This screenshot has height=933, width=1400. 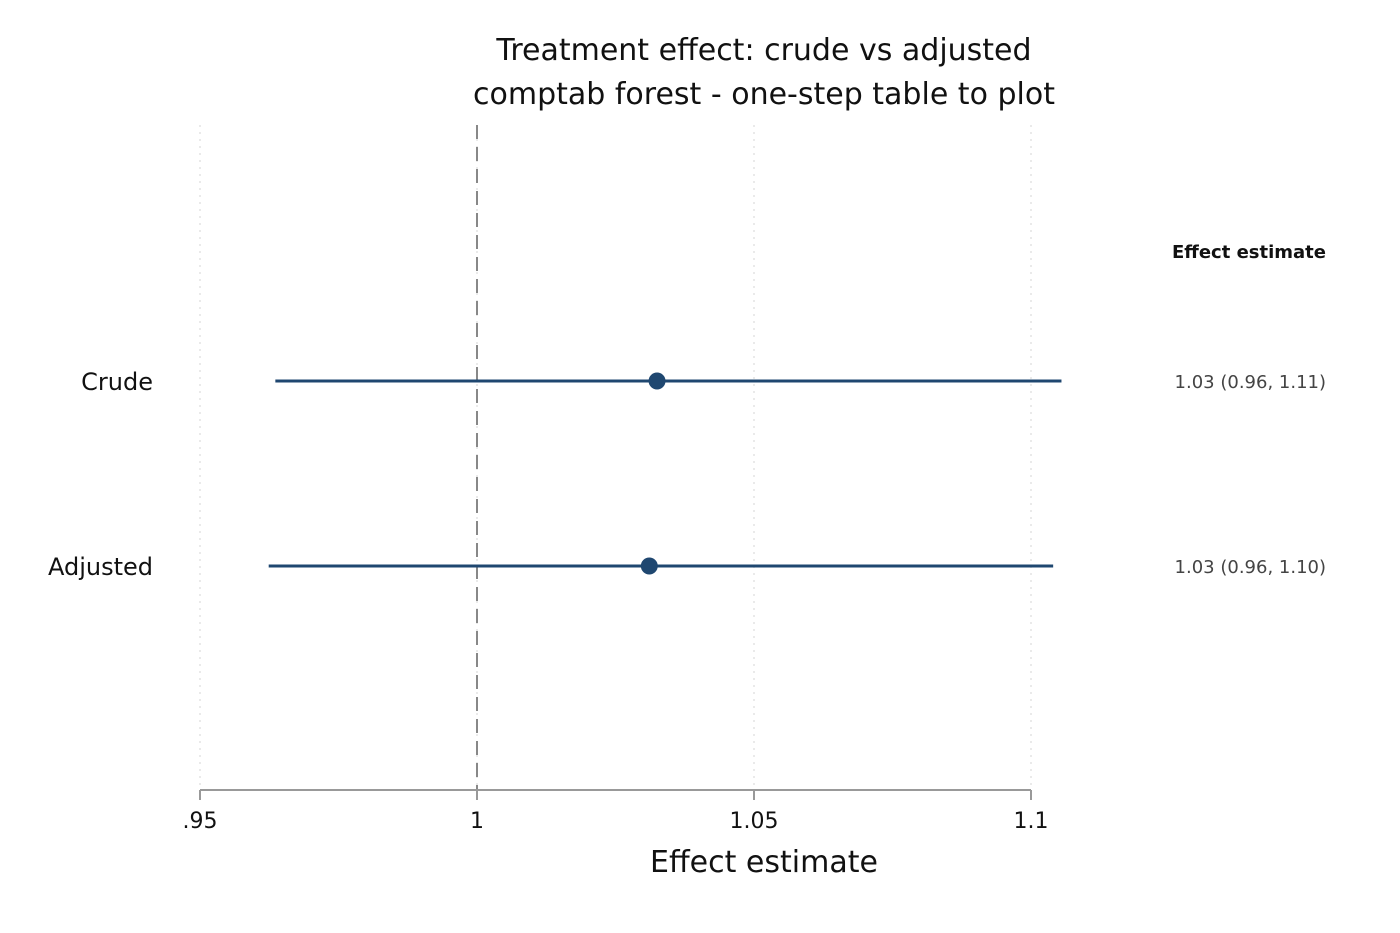 I want to click on x-tick-label-0: .95, so click(x=200, y=821).